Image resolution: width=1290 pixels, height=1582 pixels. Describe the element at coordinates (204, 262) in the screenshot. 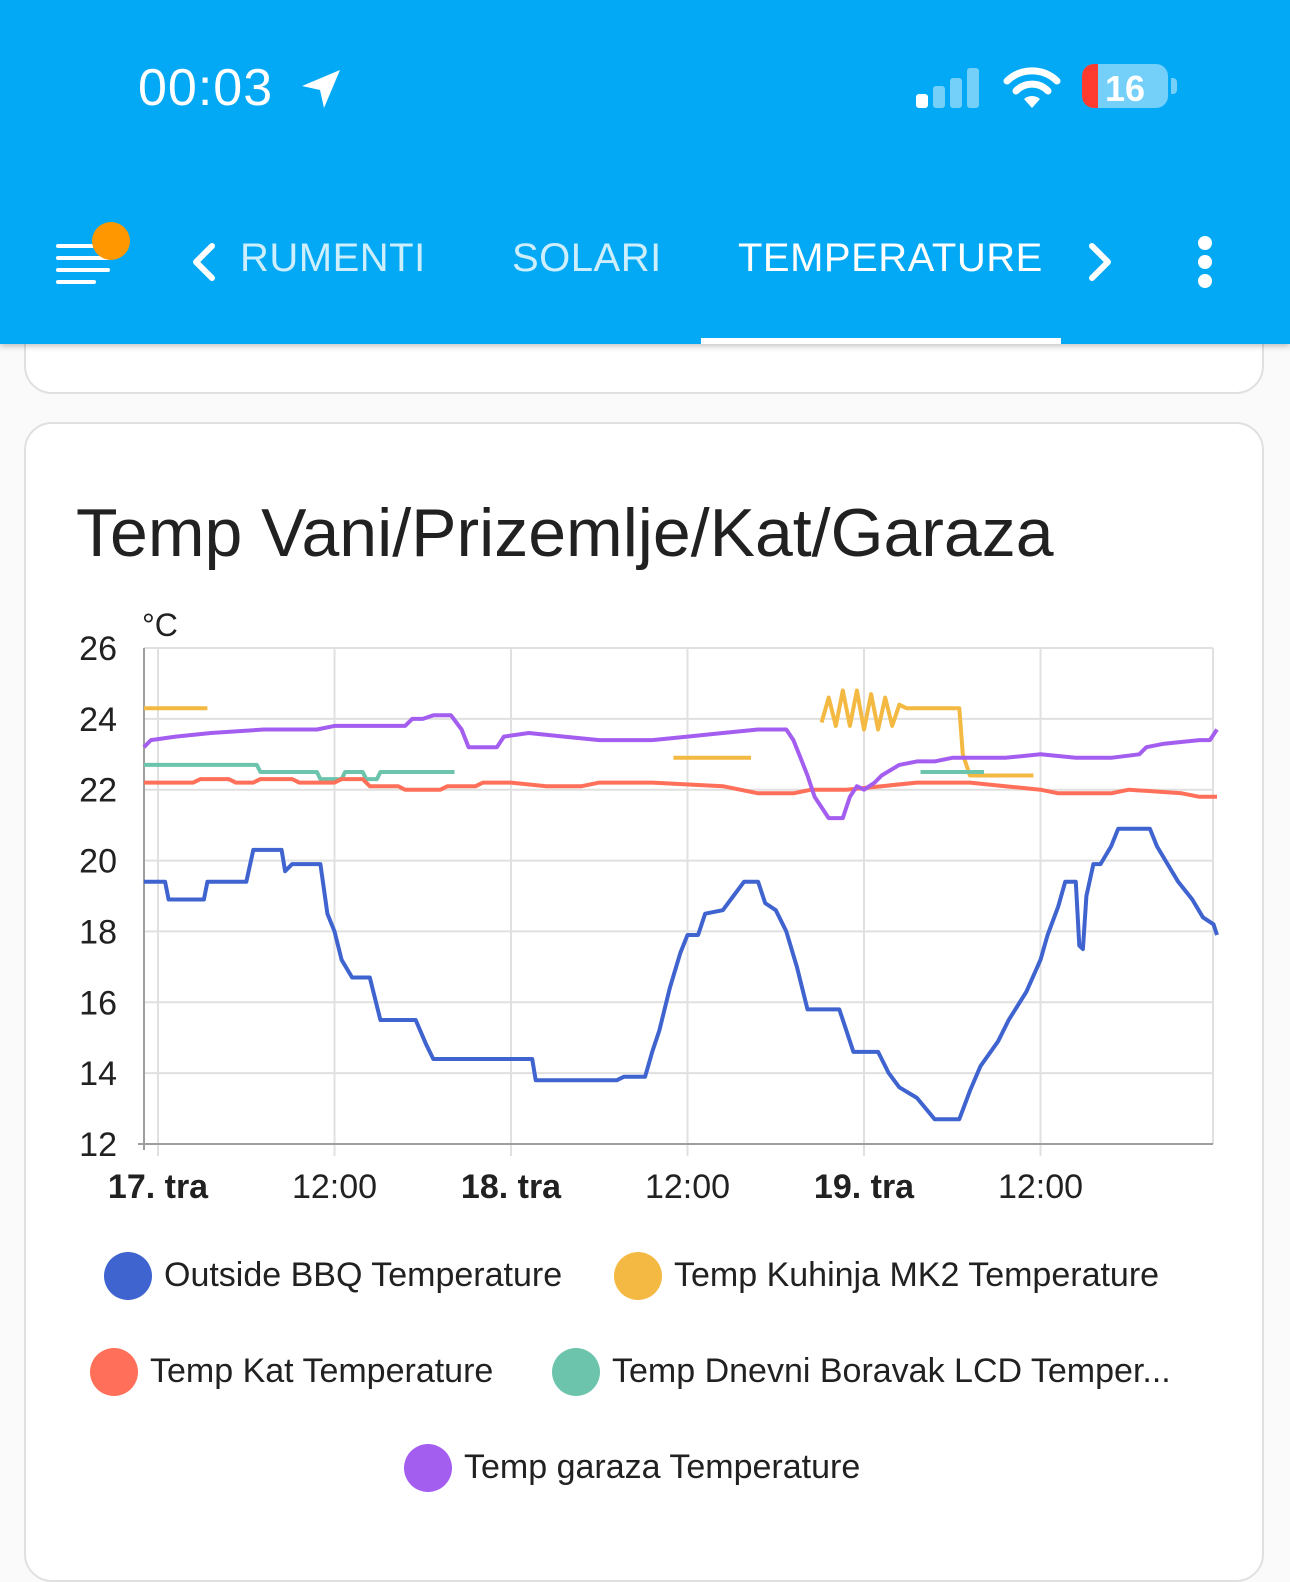

I see `chevron-left-icon` at that location.